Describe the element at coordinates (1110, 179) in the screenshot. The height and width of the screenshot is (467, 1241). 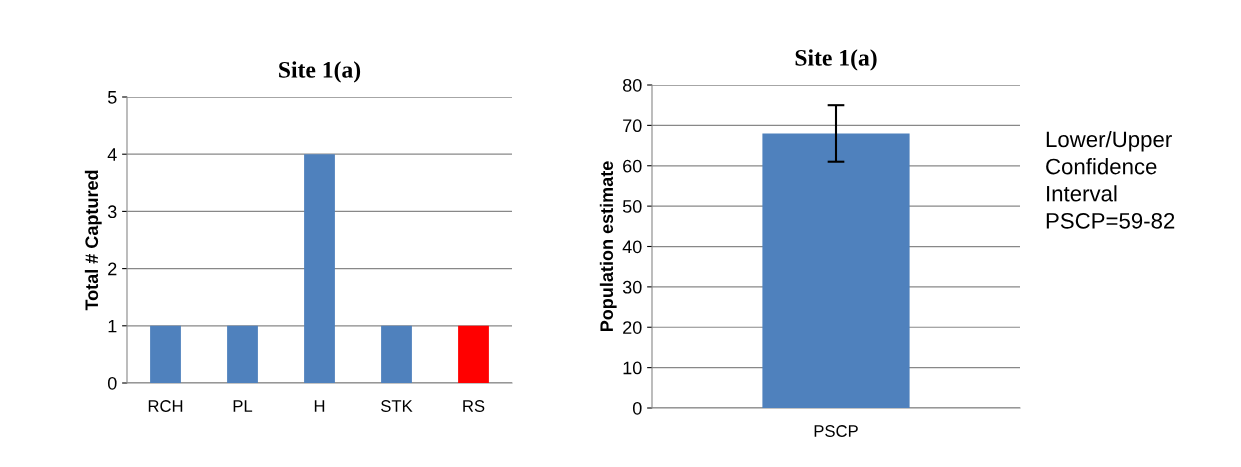
I see `text: Lower/Upper Confidence Interval PSCP=59-82` at that location.